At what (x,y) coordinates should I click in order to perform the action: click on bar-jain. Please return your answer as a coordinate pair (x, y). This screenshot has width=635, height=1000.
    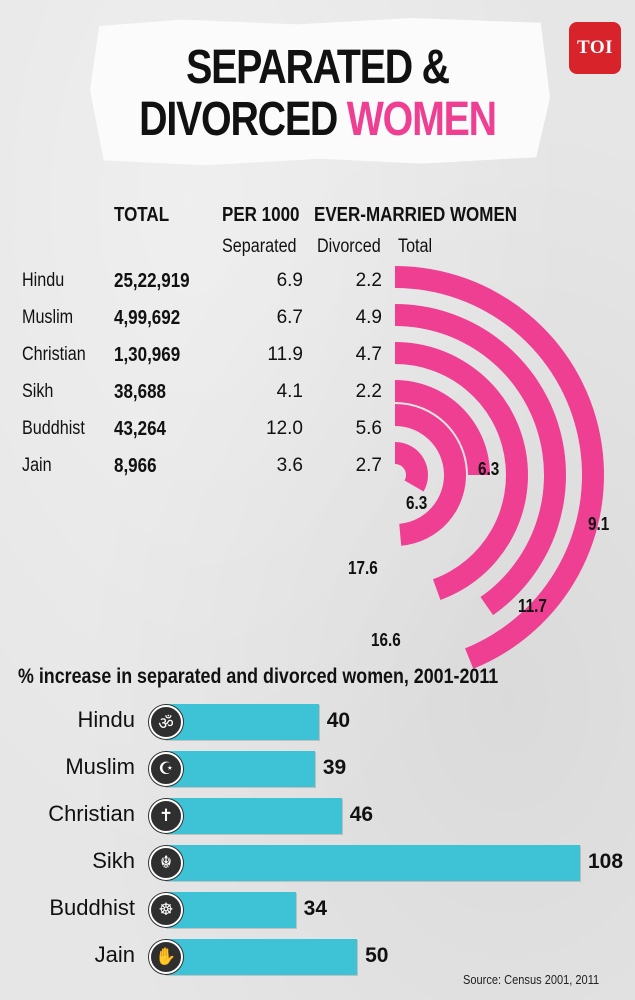
    Looking at the image, I should click on (261, 957).